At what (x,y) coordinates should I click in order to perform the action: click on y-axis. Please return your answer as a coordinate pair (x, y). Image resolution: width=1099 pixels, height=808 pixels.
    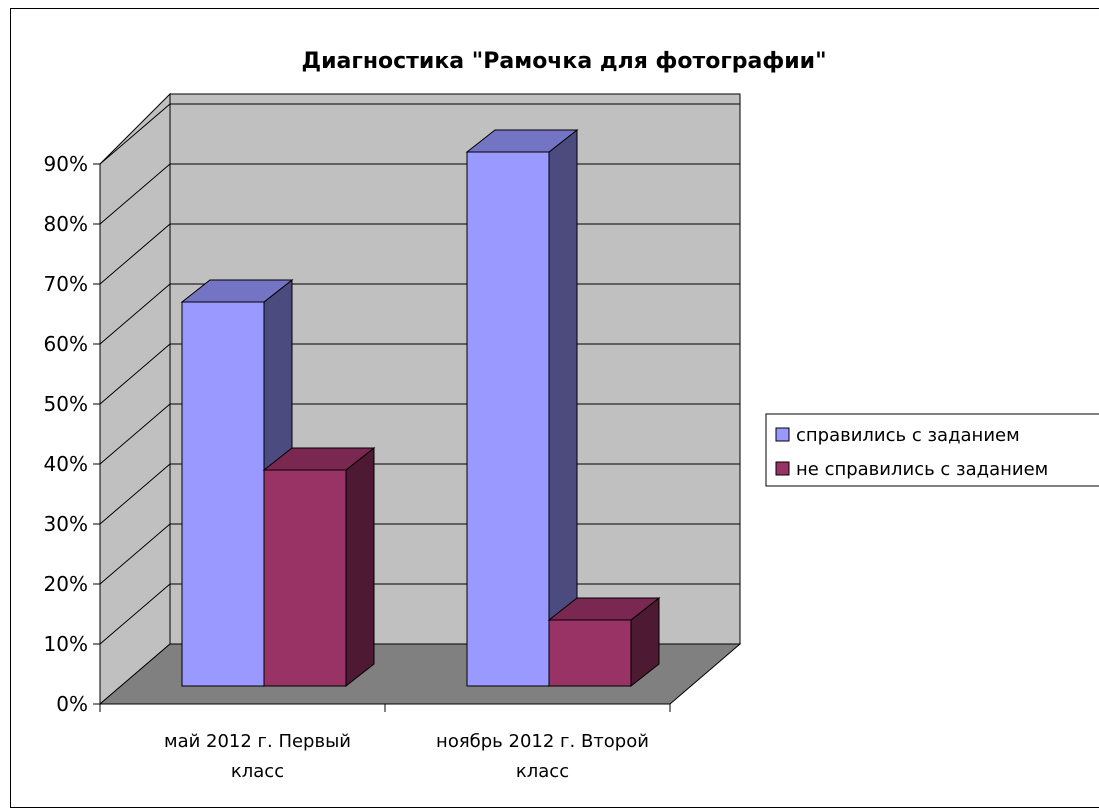
    Looking at the image, I should click on (97, 434).